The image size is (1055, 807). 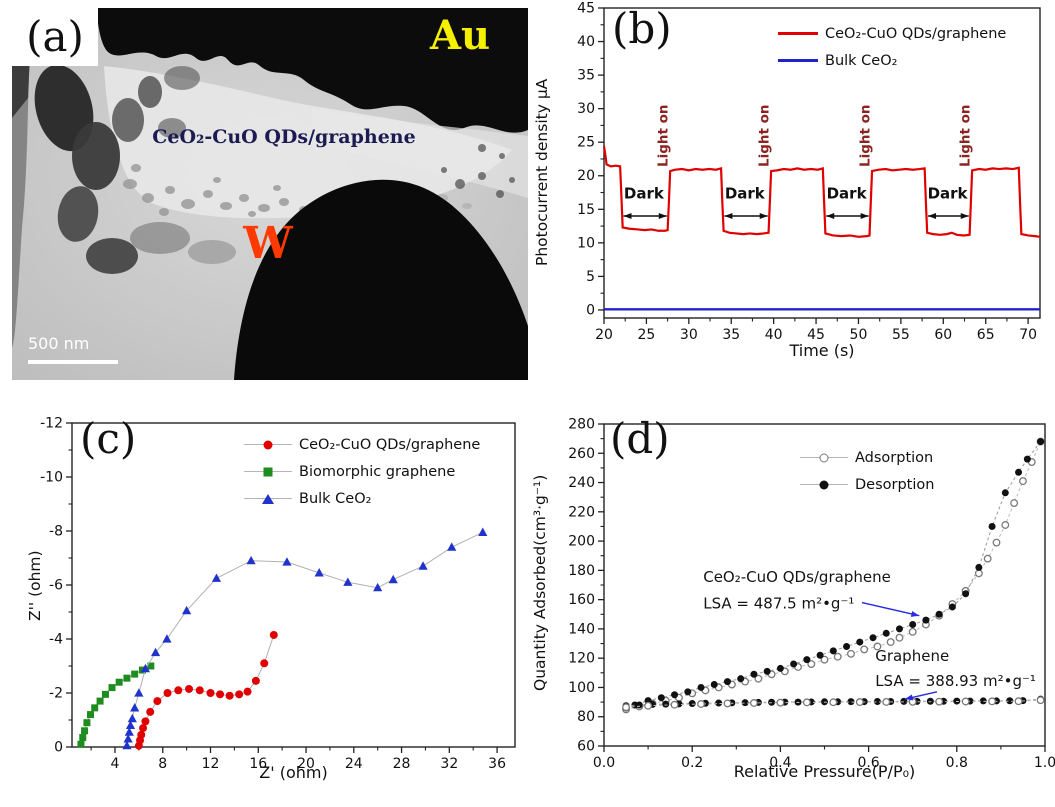 What do you see at coordinates (604, 763) in the screenshot?
I see `svg-text: 0.0` at bounding box center [604, 763].